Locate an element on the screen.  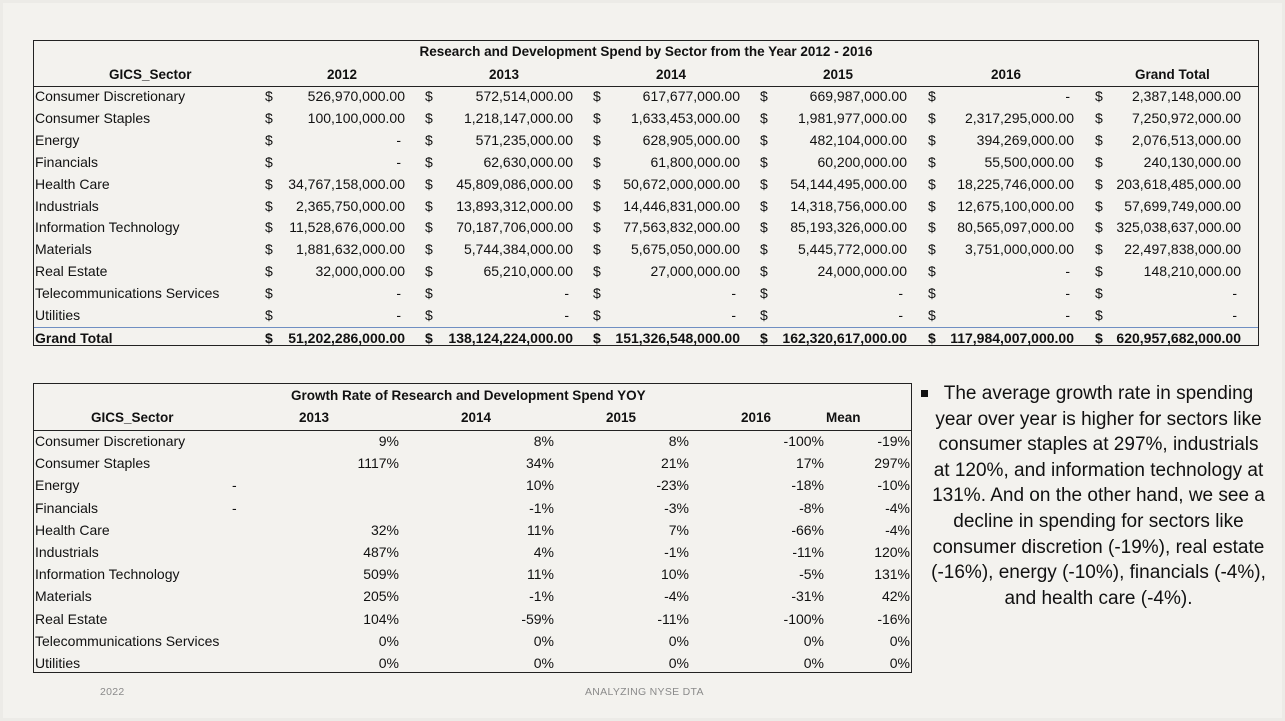
growth-value: -1% is located at coordinates (541, 596).